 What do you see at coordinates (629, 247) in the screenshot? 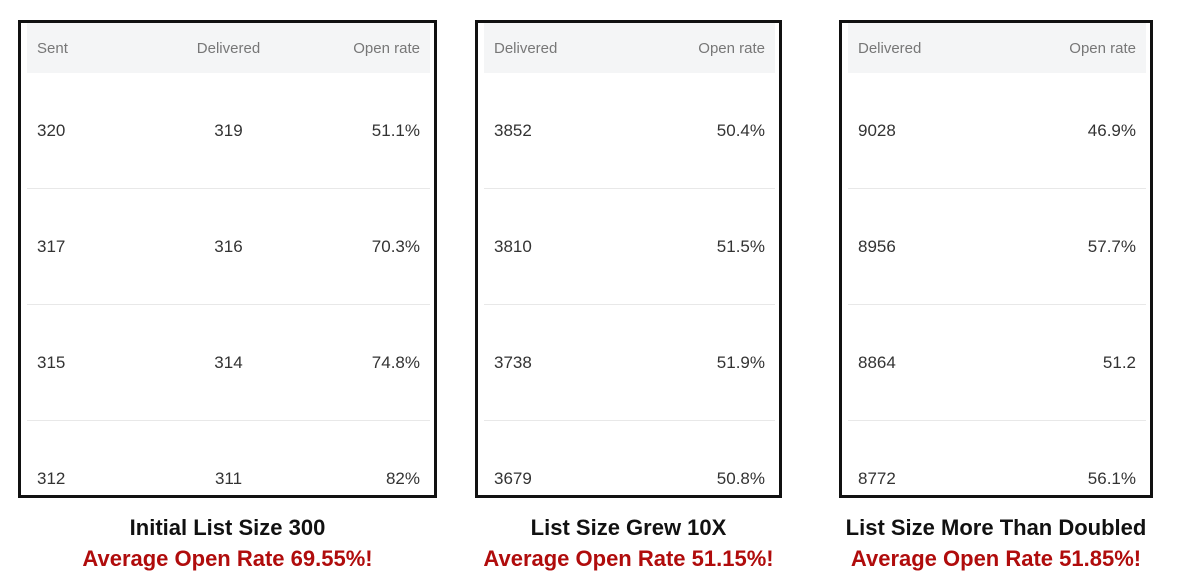
I see `table-row: 3810 51.5%` at bounding box center [629, 247].